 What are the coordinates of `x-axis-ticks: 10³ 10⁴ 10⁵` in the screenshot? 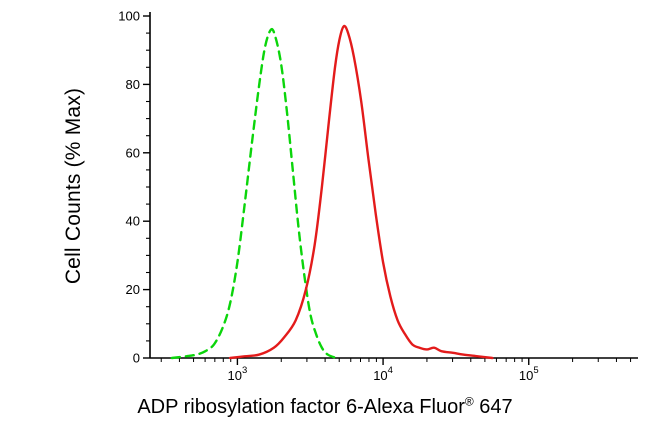 It's located at (396, 370).